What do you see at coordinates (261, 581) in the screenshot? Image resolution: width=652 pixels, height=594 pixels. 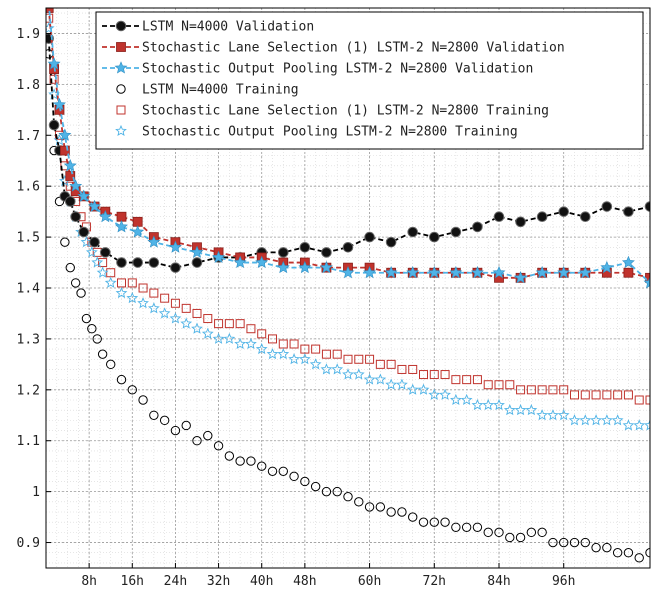 I see `x-tick-label: 40h` at bounding box center [261, 581].